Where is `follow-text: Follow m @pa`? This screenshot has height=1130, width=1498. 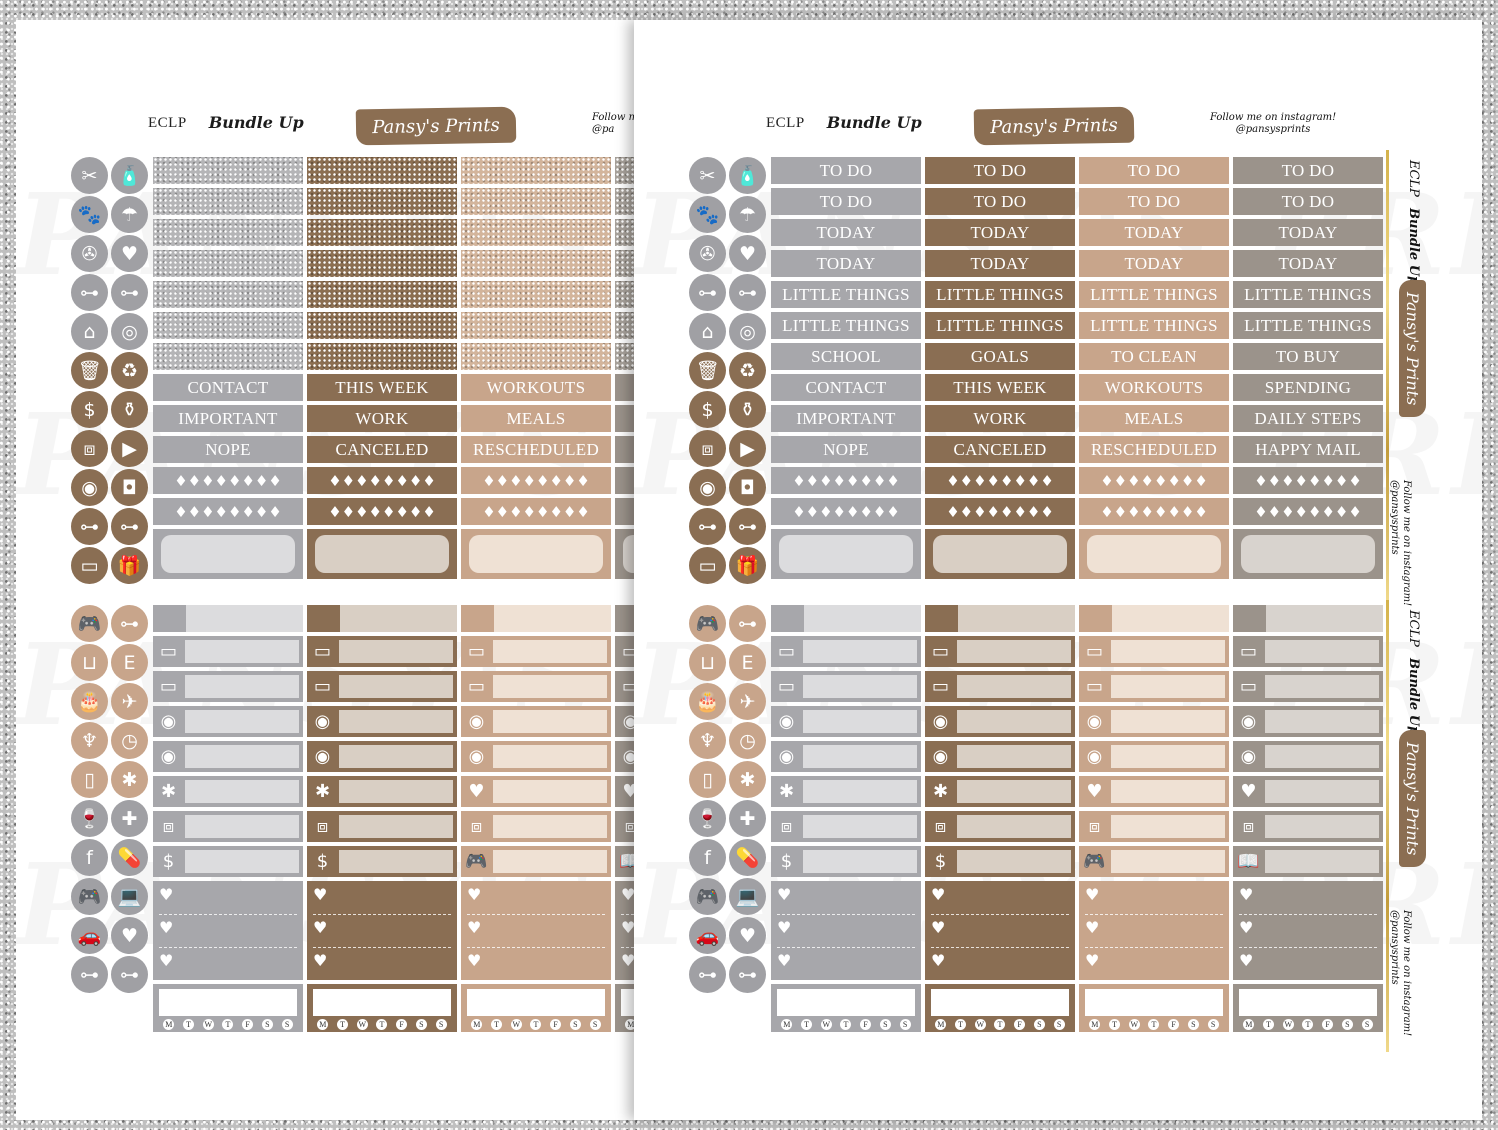
follow-text: Follow m @pa is located at coordinates (614, 123).